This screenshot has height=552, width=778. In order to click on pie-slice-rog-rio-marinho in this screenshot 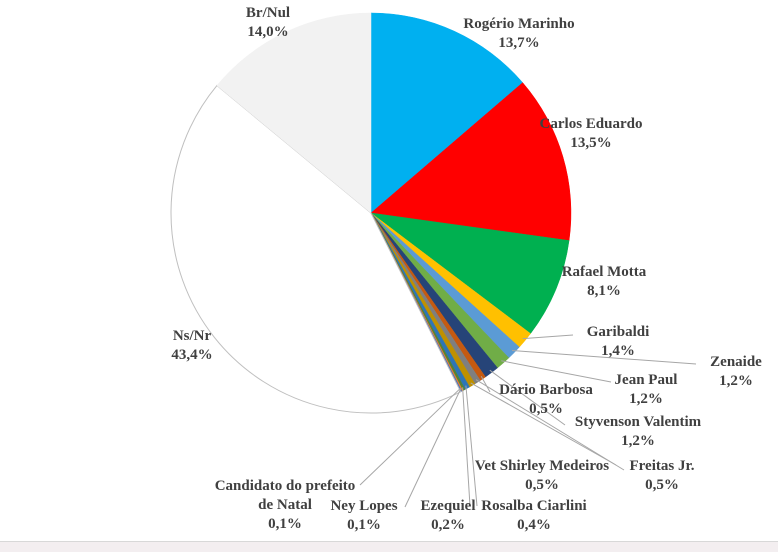, I will do `click(447, 113)`.